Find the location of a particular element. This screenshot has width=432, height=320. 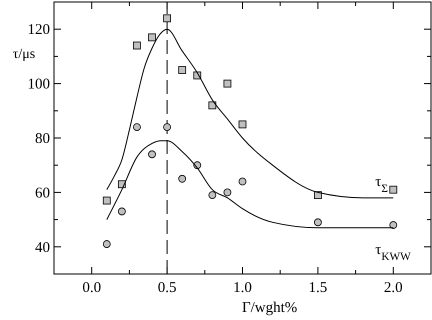

y-axis-title: τ/μs is located at coordinates (24, 54).